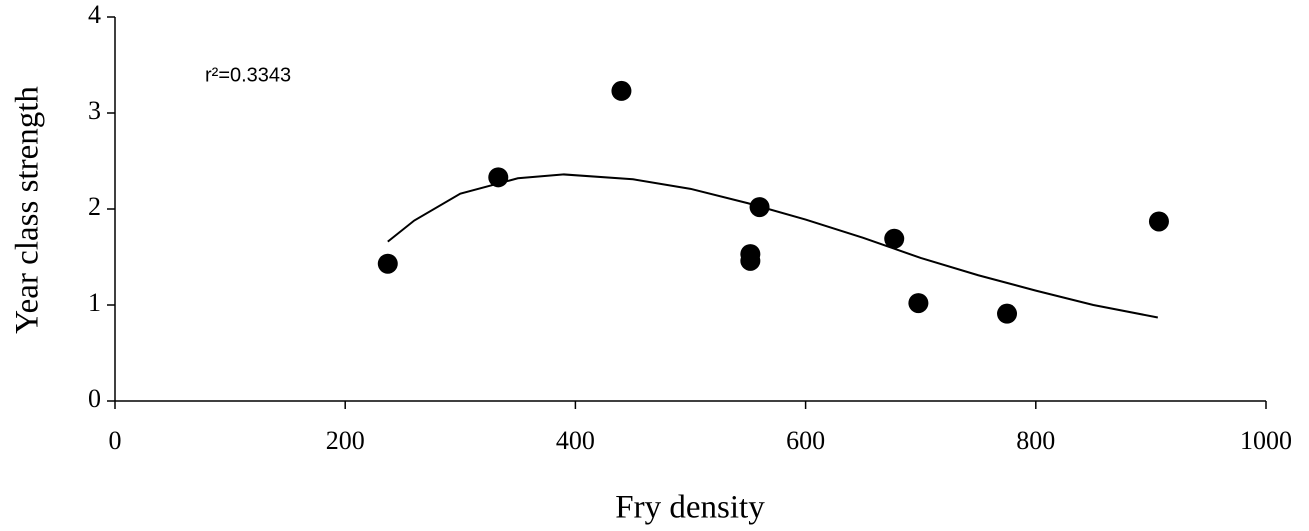 The width and height of the screenshot is (1309, 531). Describe the element at coordinates (94, 206) in the screenshot. I see `y-tick-label: 2` at that location.